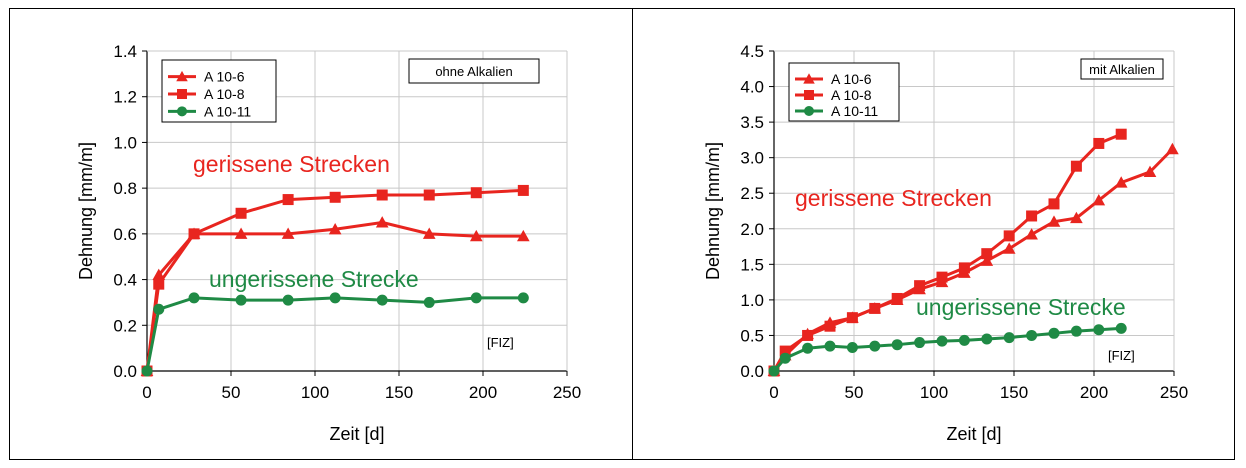  What do you see at coordinates (752, 371) in the screenshot?
I see `y-tick-label: 0.0` at bounding box center [752, 371].